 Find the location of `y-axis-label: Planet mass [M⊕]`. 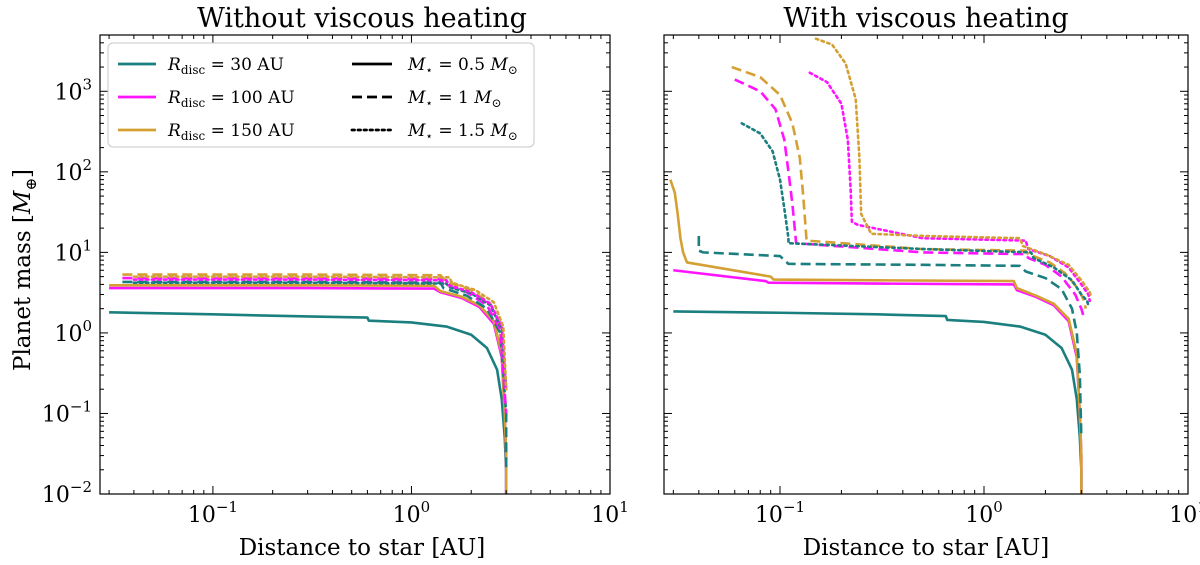

y-axis-label: Planet mass [M⊕] is located at coordinates (25, 270).